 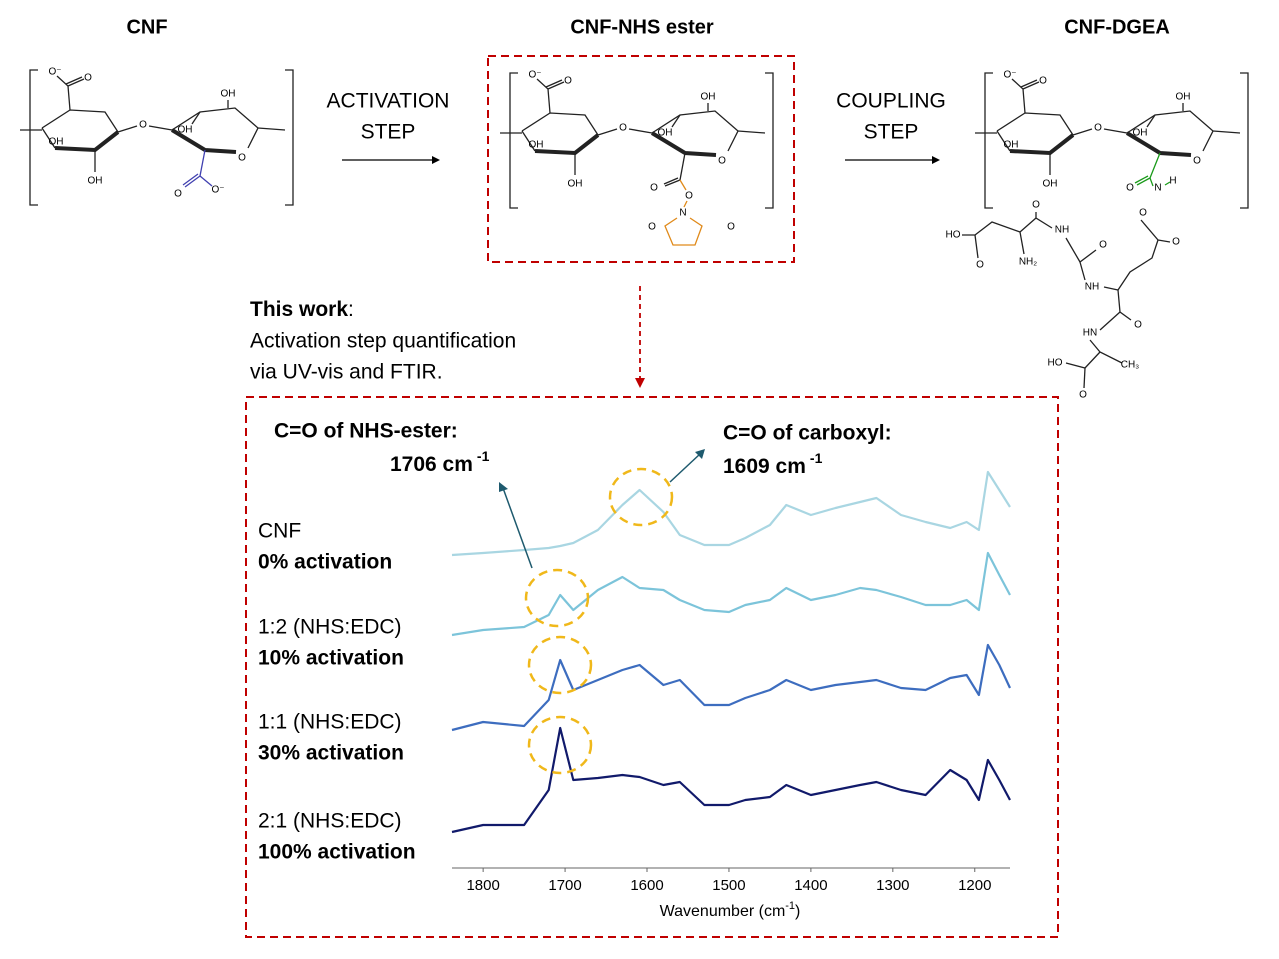 What do you see at coordinates (1130, 365) in the screenshot?
I see `atom-label: CH₃` at bounding box center [1130, 365].